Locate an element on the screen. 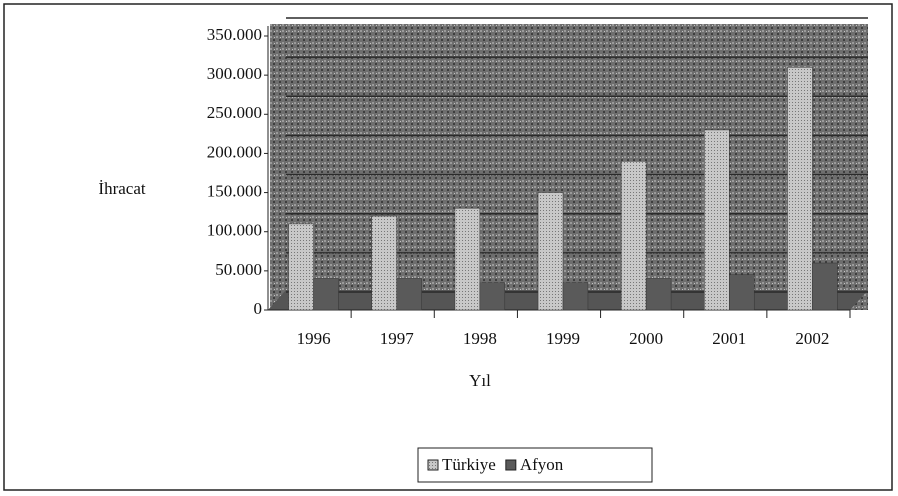 The image size is (898, 496). x-tick-label: 1998 is located at coordinates (480, 338).